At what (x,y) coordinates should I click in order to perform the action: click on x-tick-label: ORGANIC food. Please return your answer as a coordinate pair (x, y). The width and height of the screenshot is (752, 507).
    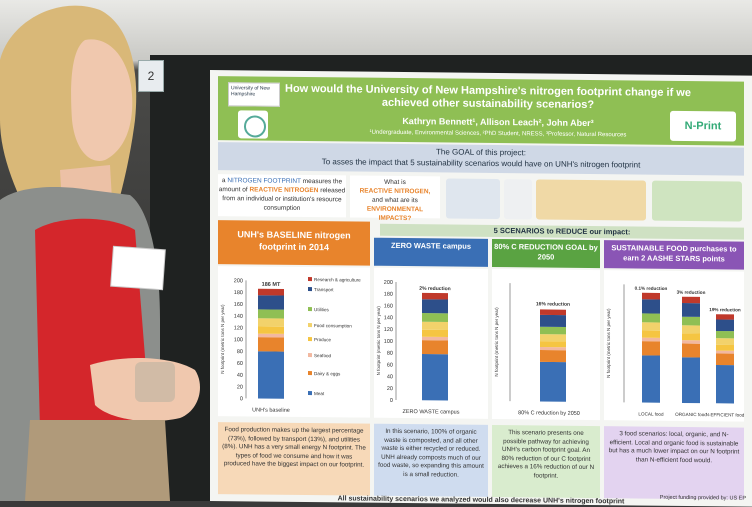
    Looking at the image, I should click on (691, 414).